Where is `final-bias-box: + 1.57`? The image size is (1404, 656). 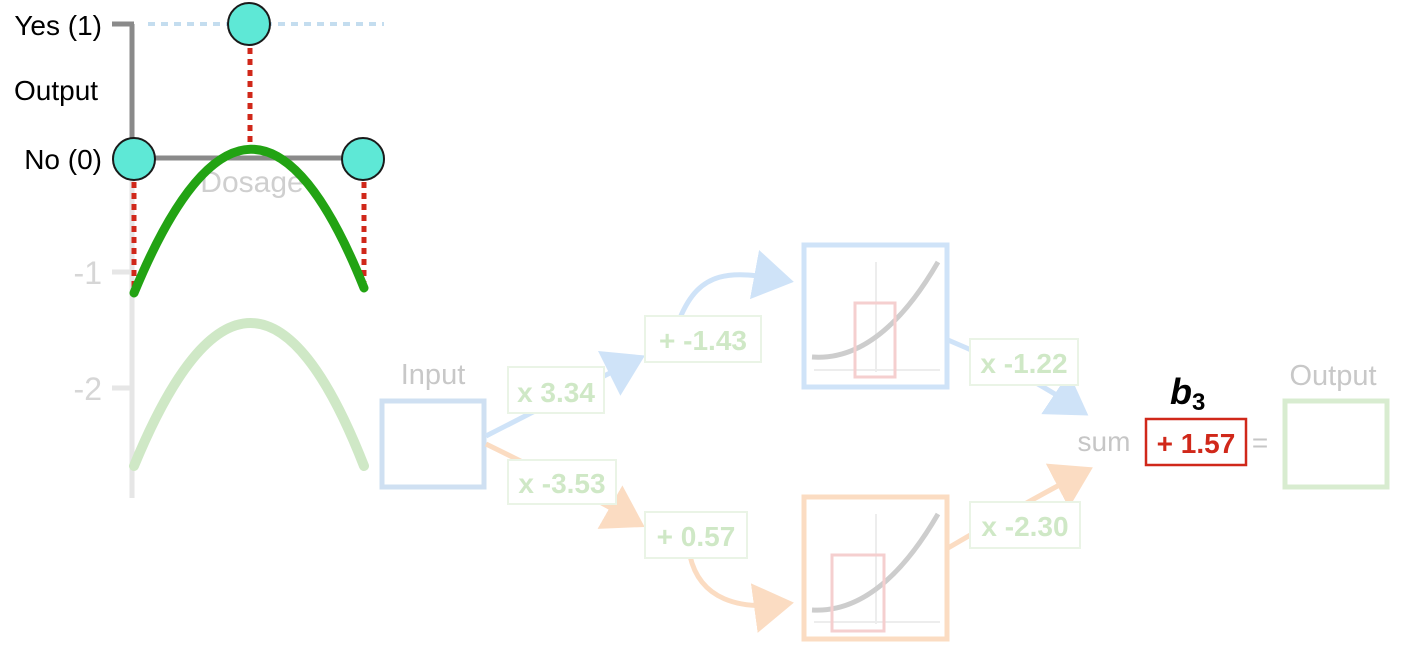
final-bias-box: + 1.57 is located at coordinates (1196, 442).